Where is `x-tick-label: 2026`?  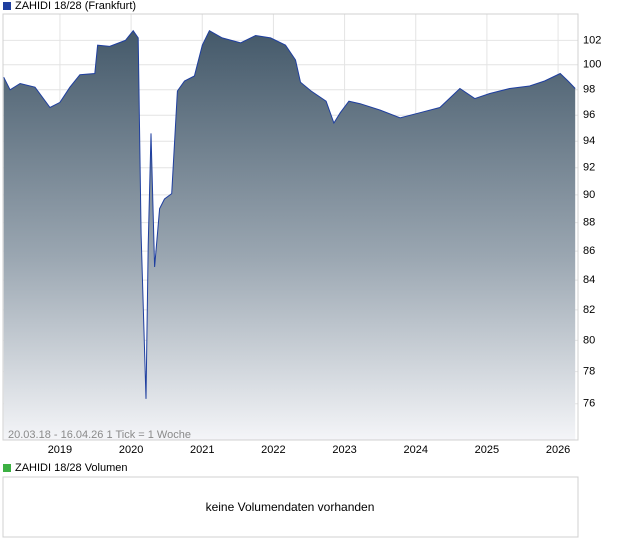
x-tick-label: 2026 is located at coordinates (558, 450).